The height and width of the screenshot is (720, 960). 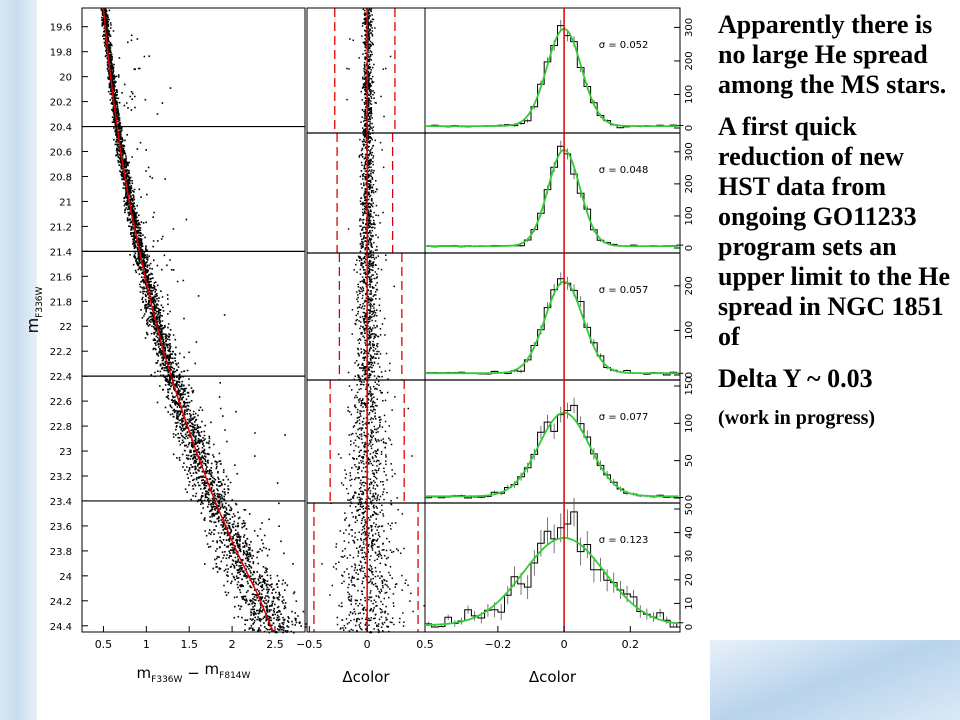 What do you see at coordinates (61, 277) in the screenshot?
I see `cmd-y-tick-label: 21.6` at bounding box center [61, 277].